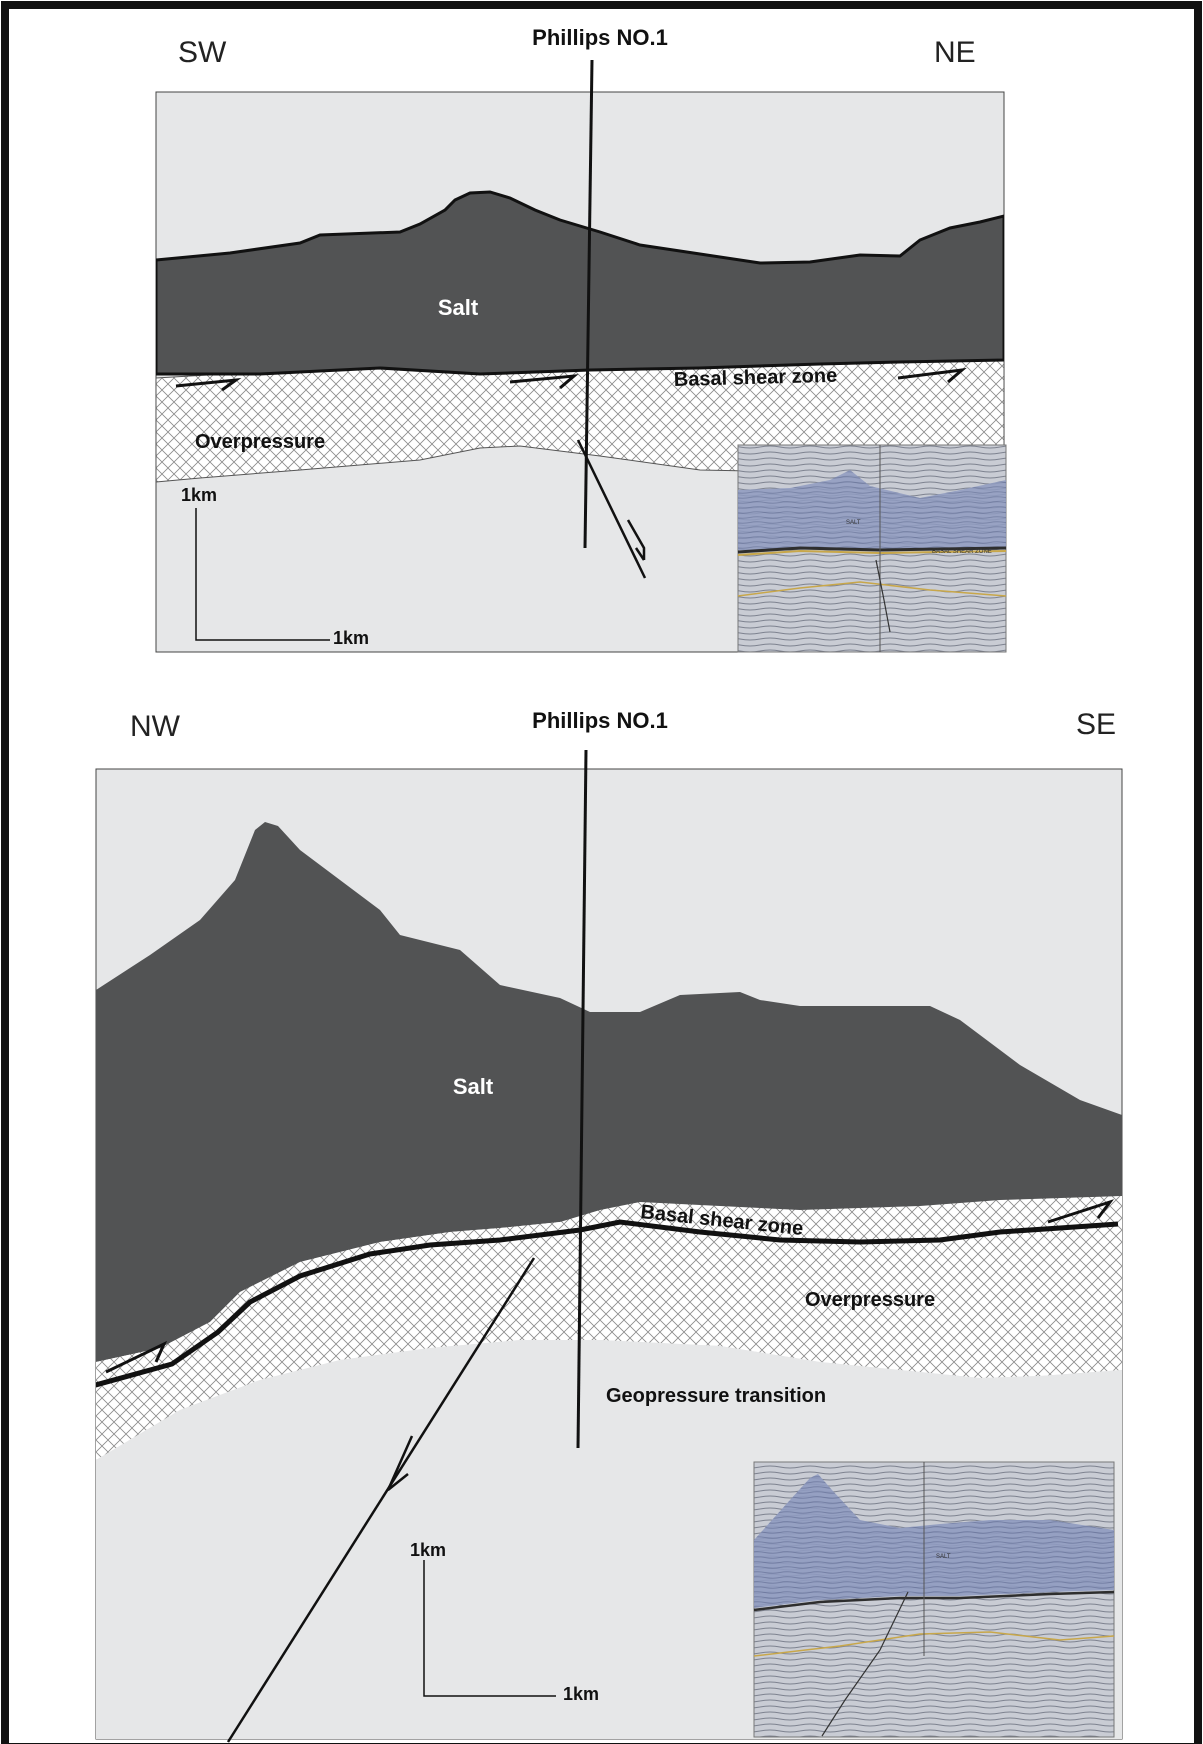 This screenshot has height=1744, width=1203. What do you see at coordinates (199, 495) in the screenshot?
I see `top-scale-vertical: 1km` at bounding box center [199, 495].